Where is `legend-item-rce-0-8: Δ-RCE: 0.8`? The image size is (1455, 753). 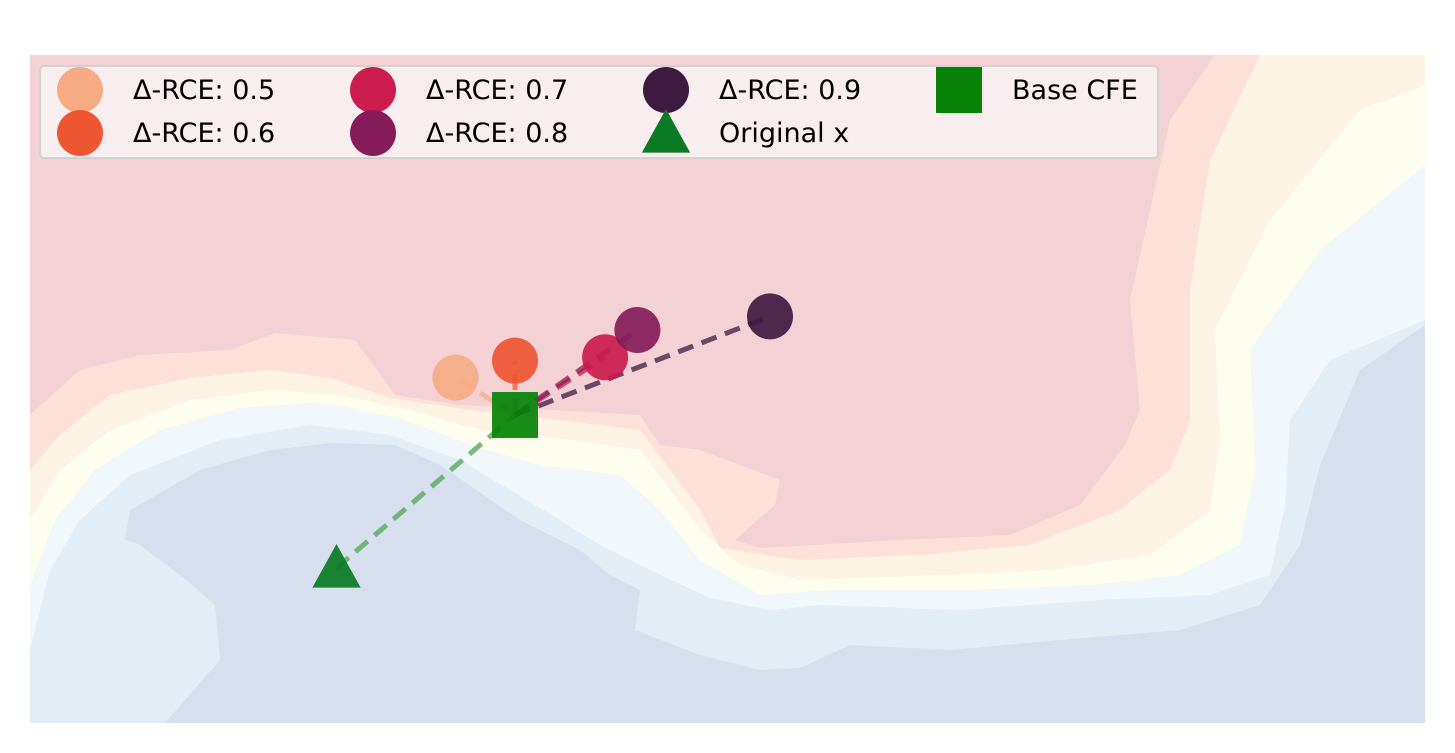 legend-item-rce-0-8: Δ-RCE: 0.8 is located at coordinates (459, 133).